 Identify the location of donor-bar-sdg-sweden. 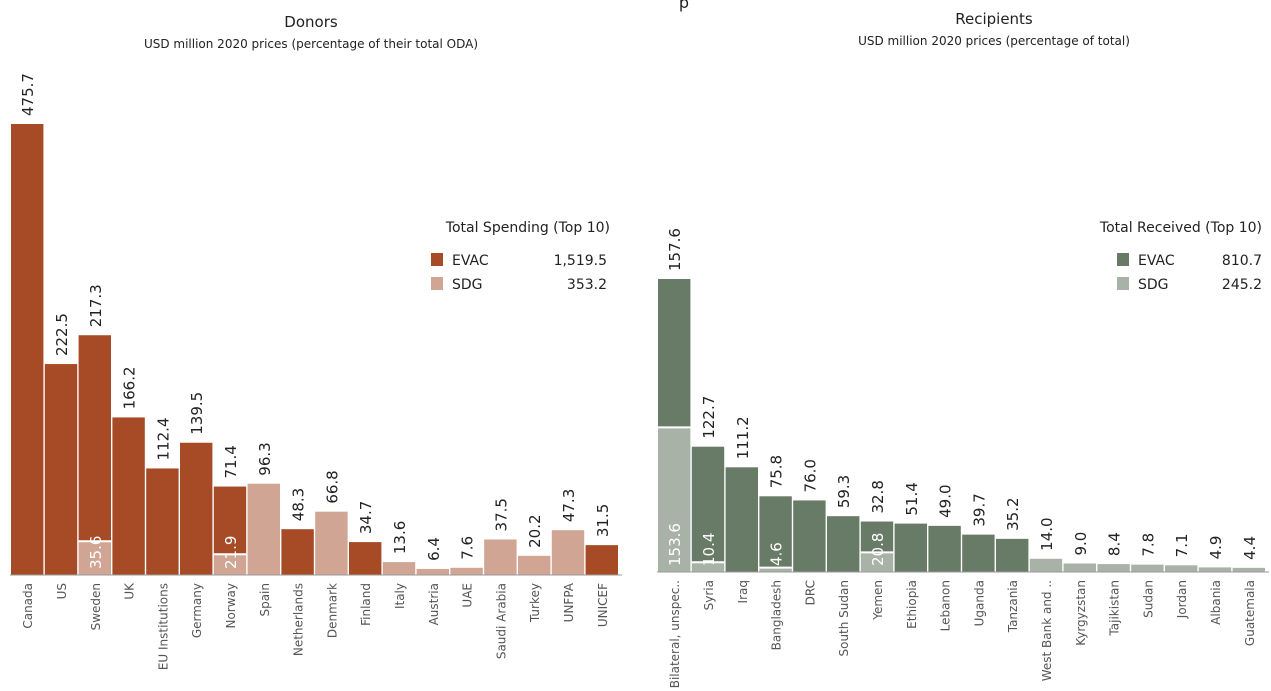
(94, 558).